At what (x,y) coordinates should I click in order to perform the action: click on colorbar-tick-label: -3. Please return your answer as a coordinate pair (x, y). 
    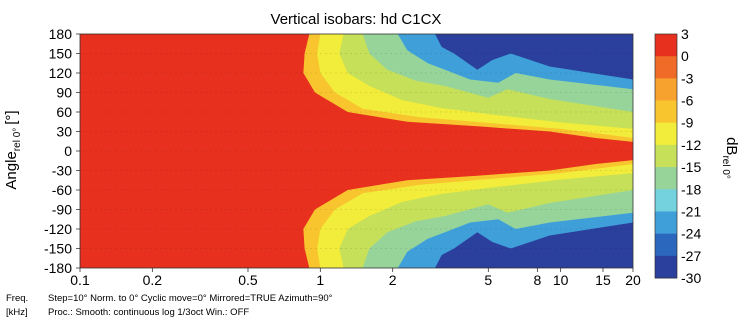
    Looking at the image, I should click on (687, 78).